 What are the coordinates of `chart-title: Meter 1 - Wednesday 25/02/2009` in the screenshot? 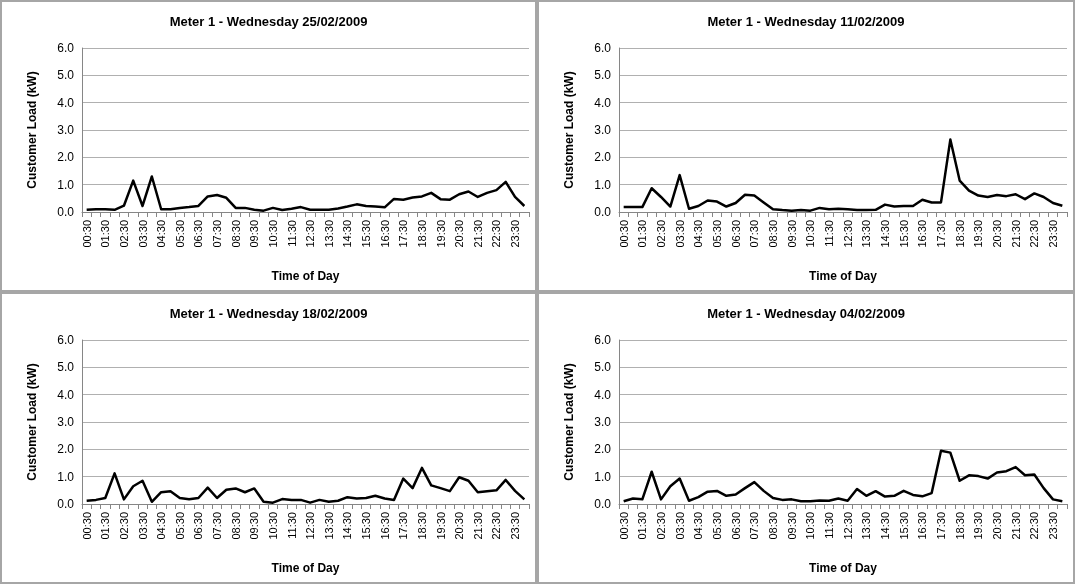 It's located at (268, 21).